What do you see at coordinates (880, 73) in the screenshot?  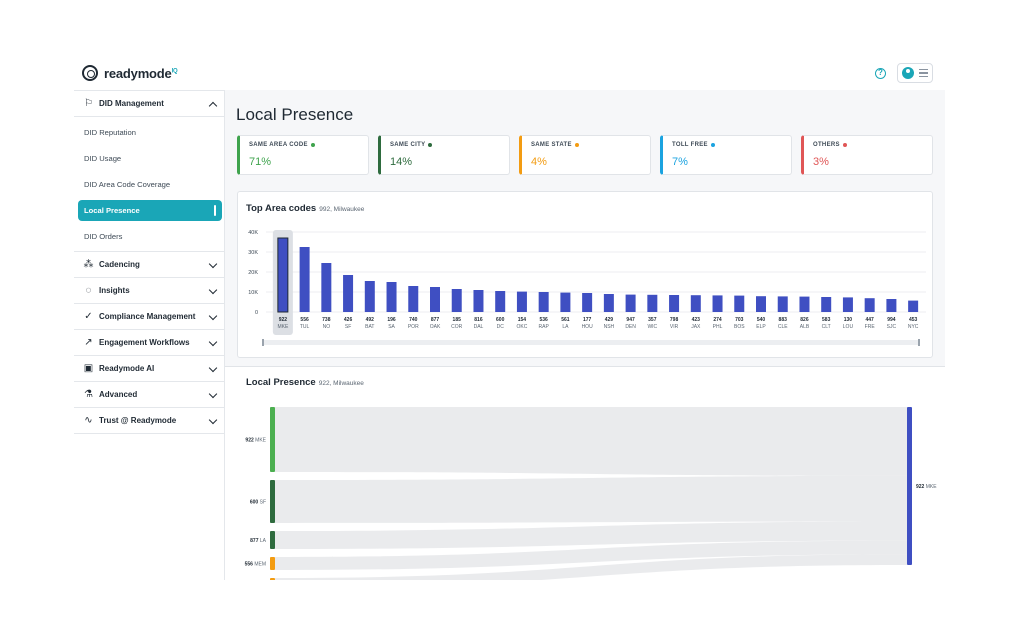 I see `help-icon: ?` at bounding box center [880, 73].